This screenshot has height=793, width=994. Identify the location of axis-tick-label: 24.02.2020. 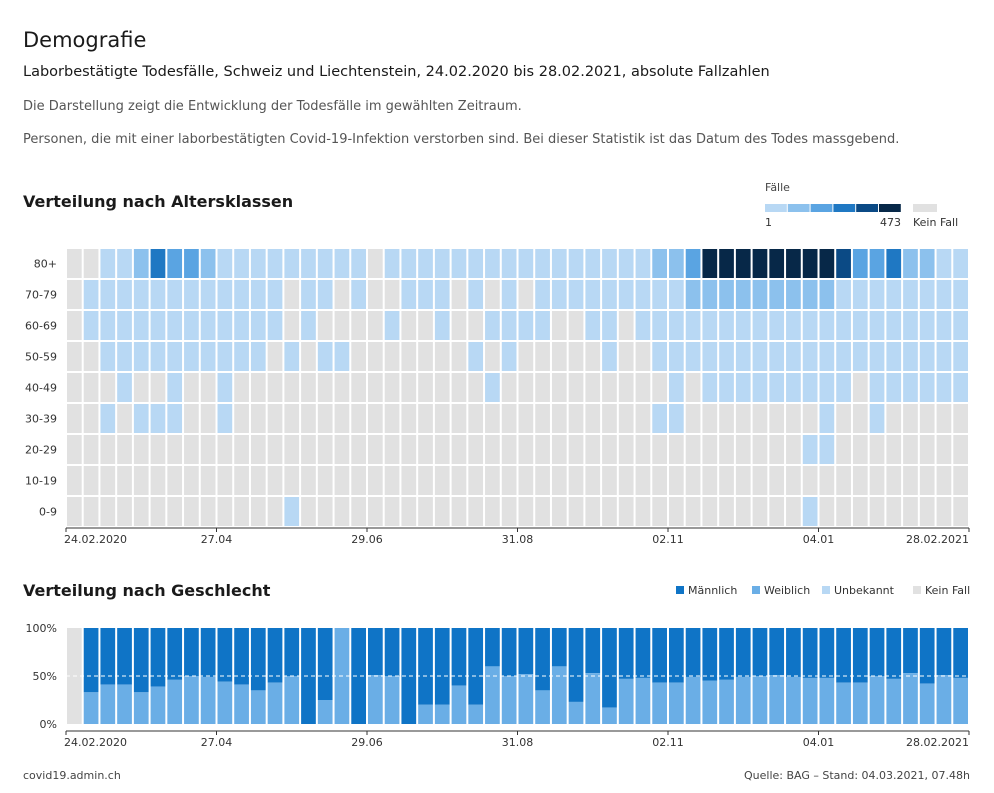
(95, 742).